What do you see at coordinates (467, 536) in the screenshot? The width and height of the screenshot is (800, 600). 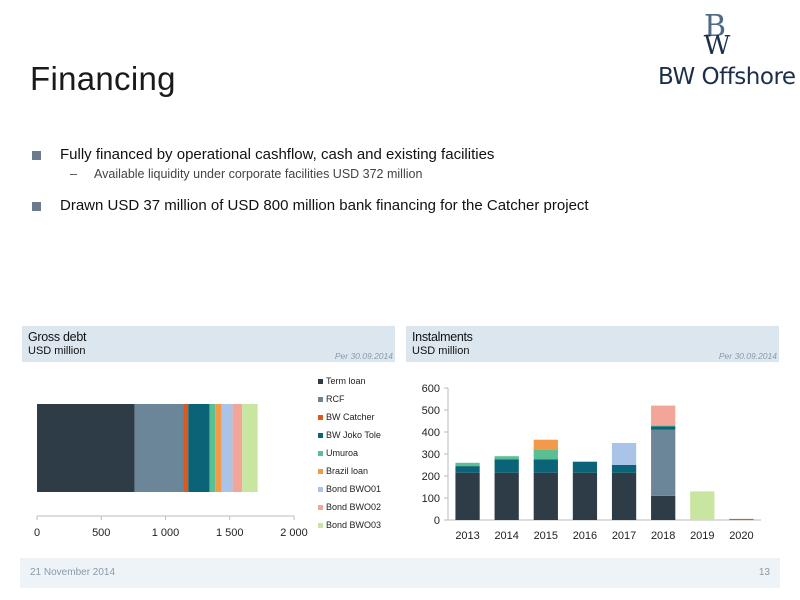 I see `inst-x-tick-label: 2013` at bounding box center [467, 536].